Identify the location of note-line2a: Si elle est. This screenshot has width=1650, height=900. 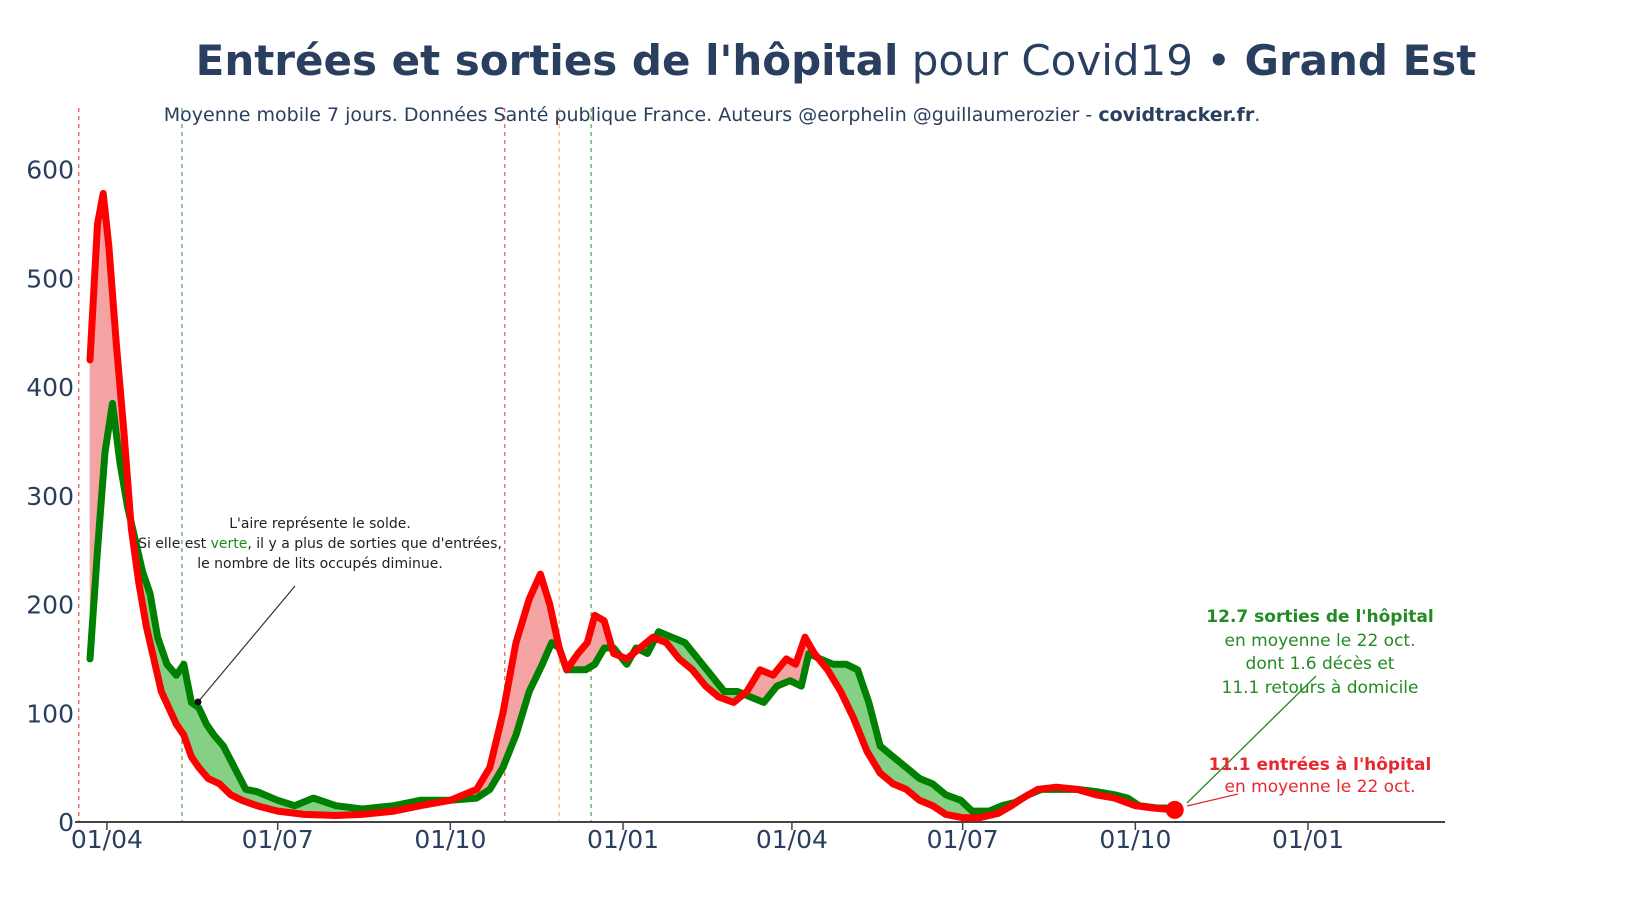
(174, 544).